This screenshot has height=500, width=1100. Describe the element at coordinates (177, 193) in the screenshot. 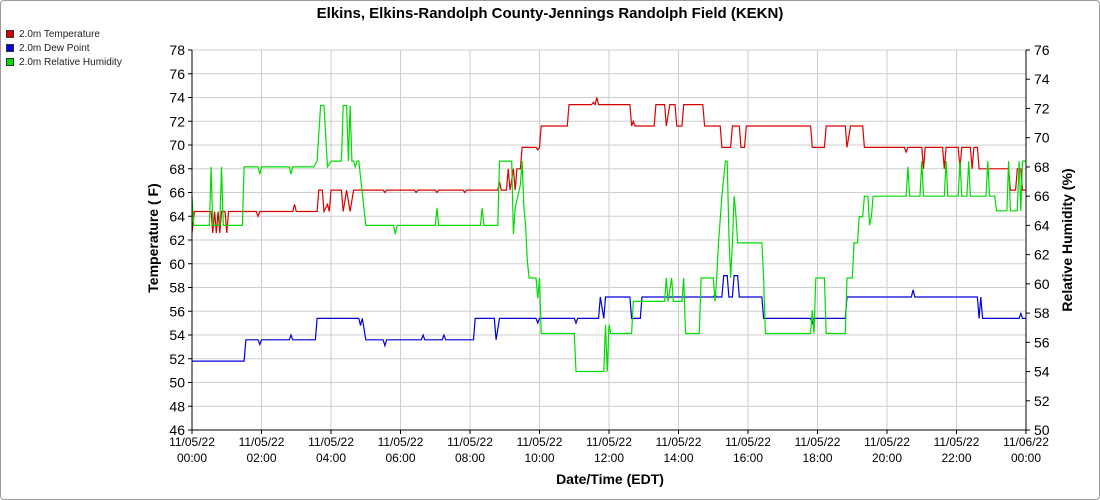

I see `y-tick-label-left: 66` at that location.